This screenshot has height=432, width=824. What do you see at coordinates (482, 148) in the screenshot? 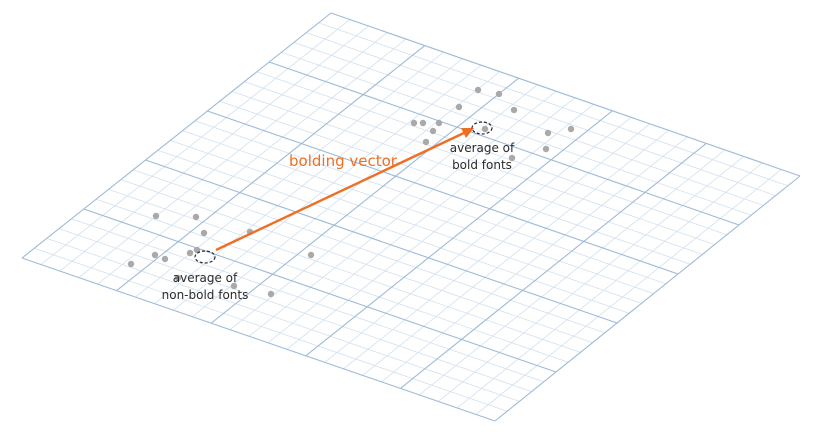
I see `bold-average-label-line1: average of` at bounding box center [482, 148].